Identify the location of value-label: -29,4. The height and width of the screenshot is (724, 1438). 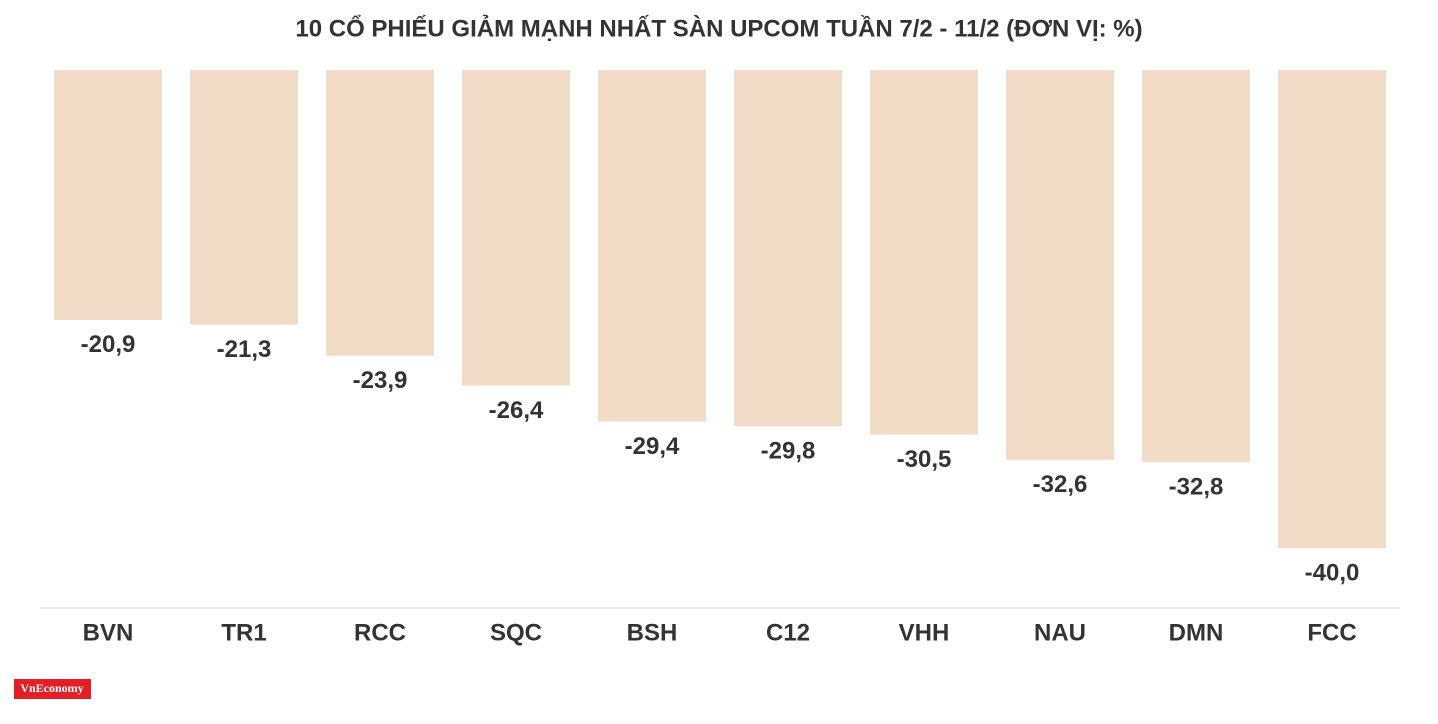
(652, 446).